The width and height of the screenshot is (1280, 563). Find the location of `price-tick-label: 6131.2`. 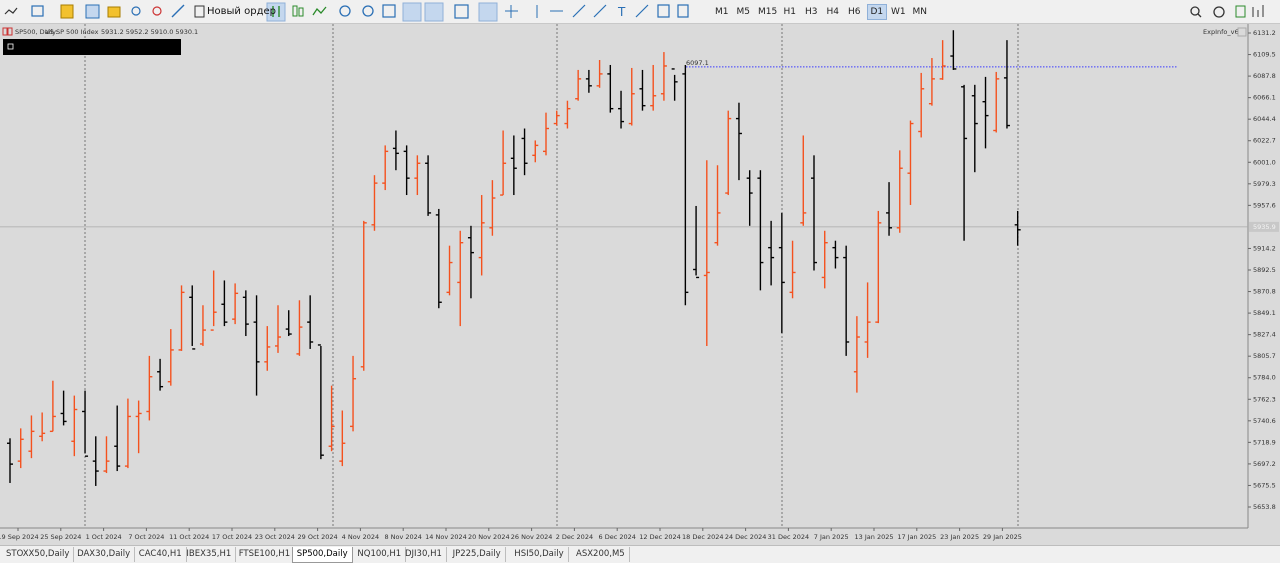

price-tick-label: 6131.2 is located at coordinates (1264, 33).